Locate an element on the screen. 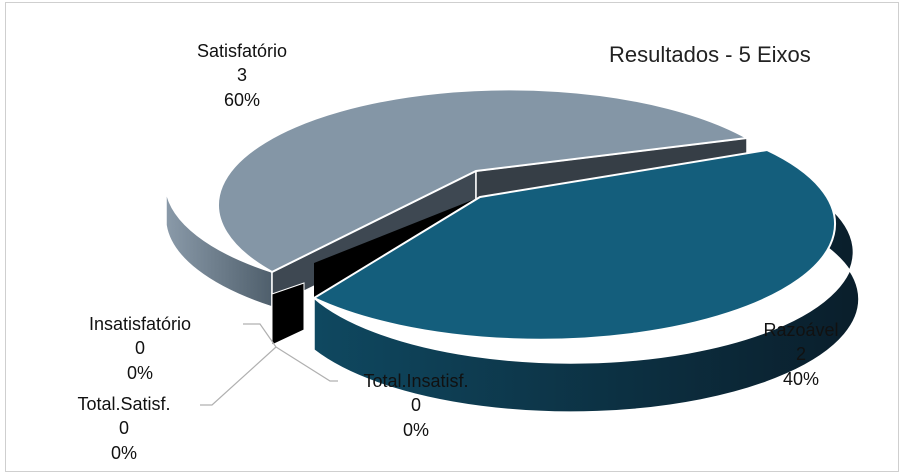 This screenshot has width=903, height=472. leader-lines is located at coordinates (269, 364).